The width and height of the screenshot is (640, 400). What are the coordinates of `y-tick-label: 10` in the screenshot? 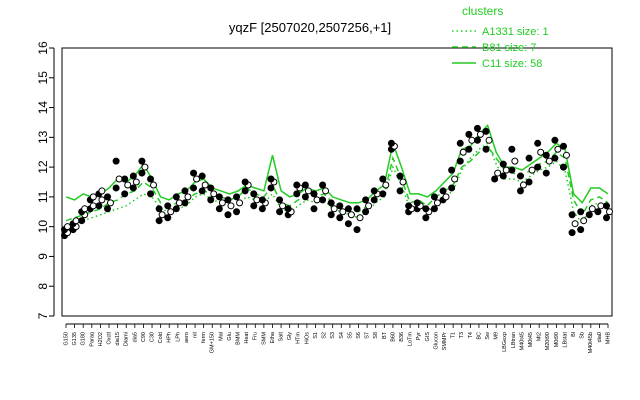 It's located at (43, 227).